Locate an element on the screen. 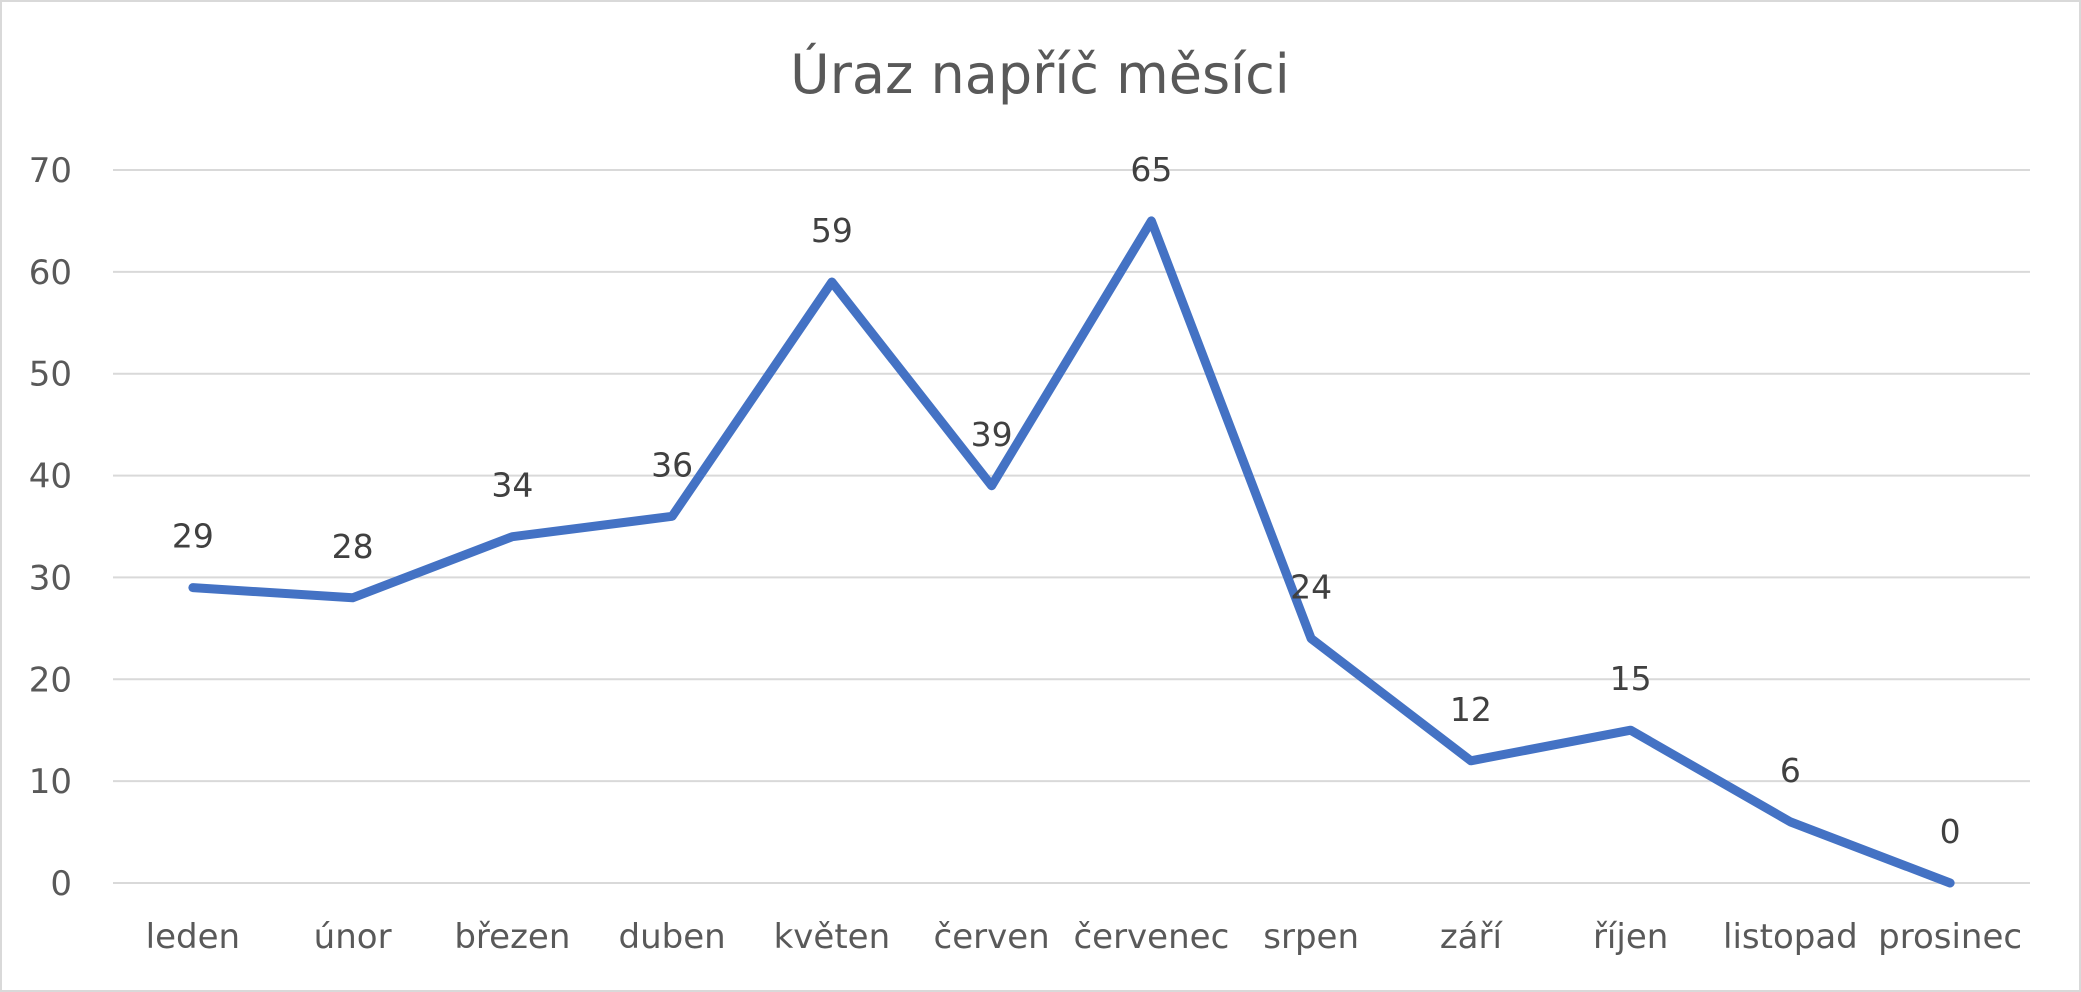  x-tick-label: únor is located at coordinates (353, 937).